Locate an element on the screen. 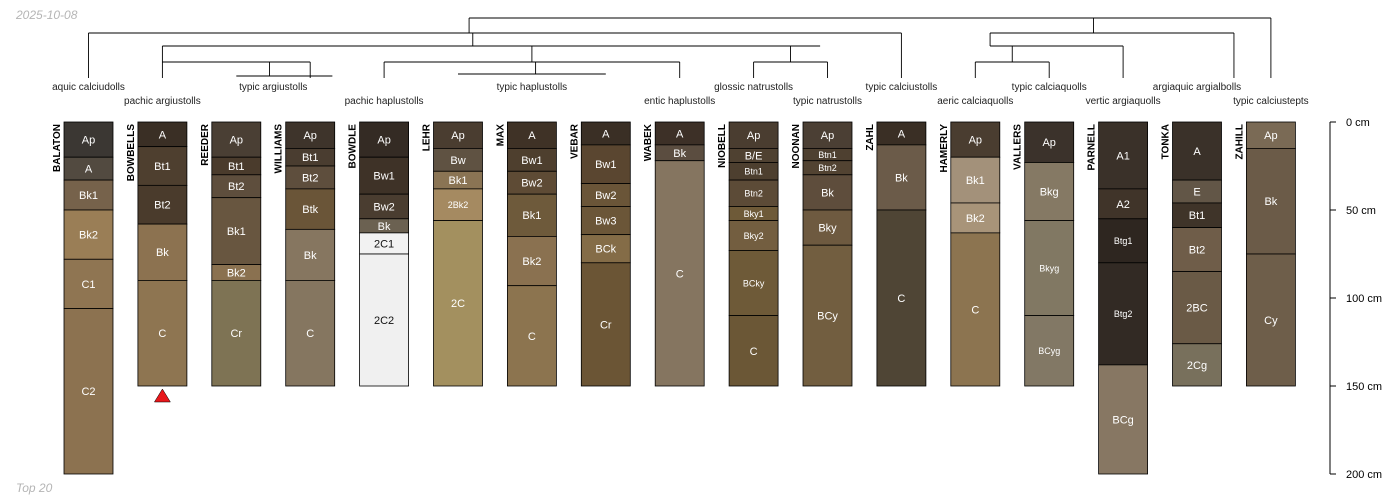  profile-tonka: A E Bt1 Bt2 2BC 2Cg TONKA is located at coordinates (1191, 254).